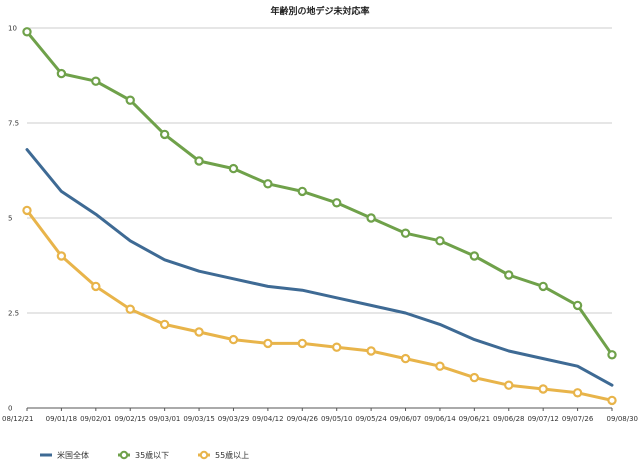 This screenshot has height=474, width=640. I want to click on x-tick-label: 09/07/26, so click(578, 419).